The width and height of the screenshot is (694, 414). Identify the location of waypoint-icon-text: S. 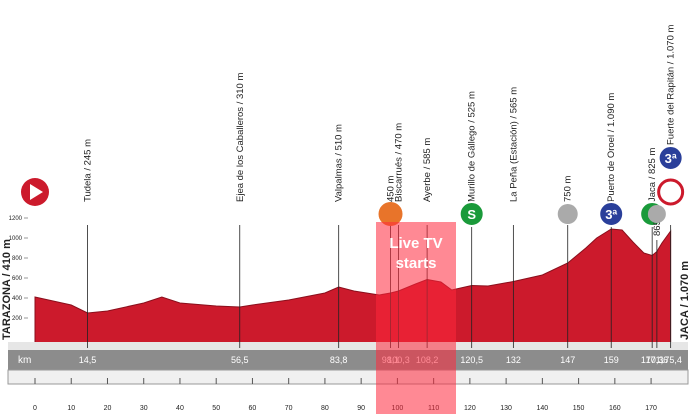
(471, 214).